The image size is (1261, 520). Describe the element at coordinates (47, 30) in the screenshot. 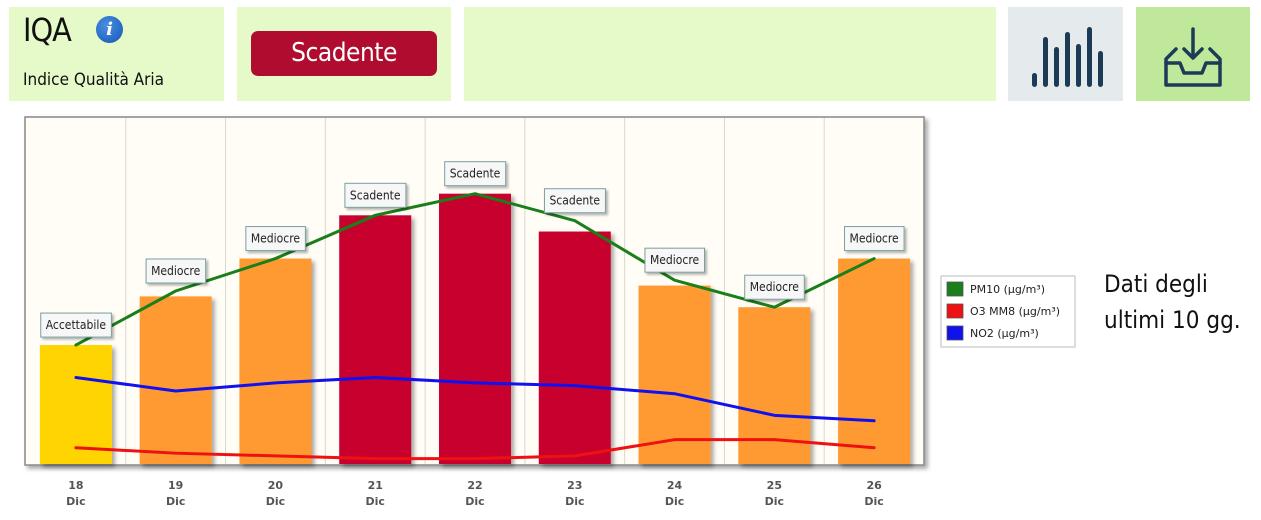

I see `iqa-title: IQA` at that location.